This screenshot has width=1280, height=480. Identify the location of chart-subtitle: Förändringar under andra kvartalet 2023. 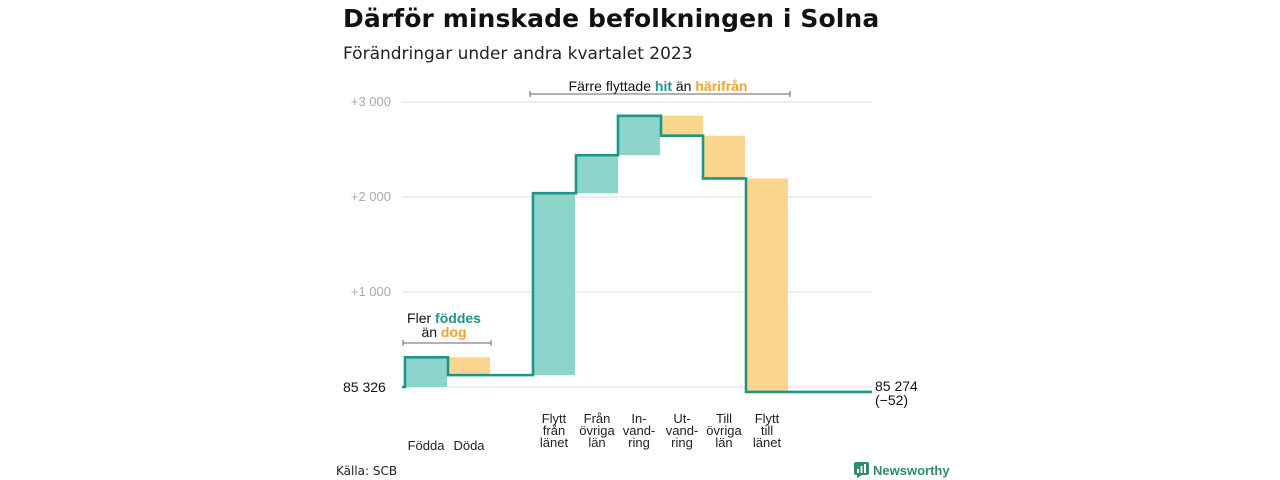
(518, 54).